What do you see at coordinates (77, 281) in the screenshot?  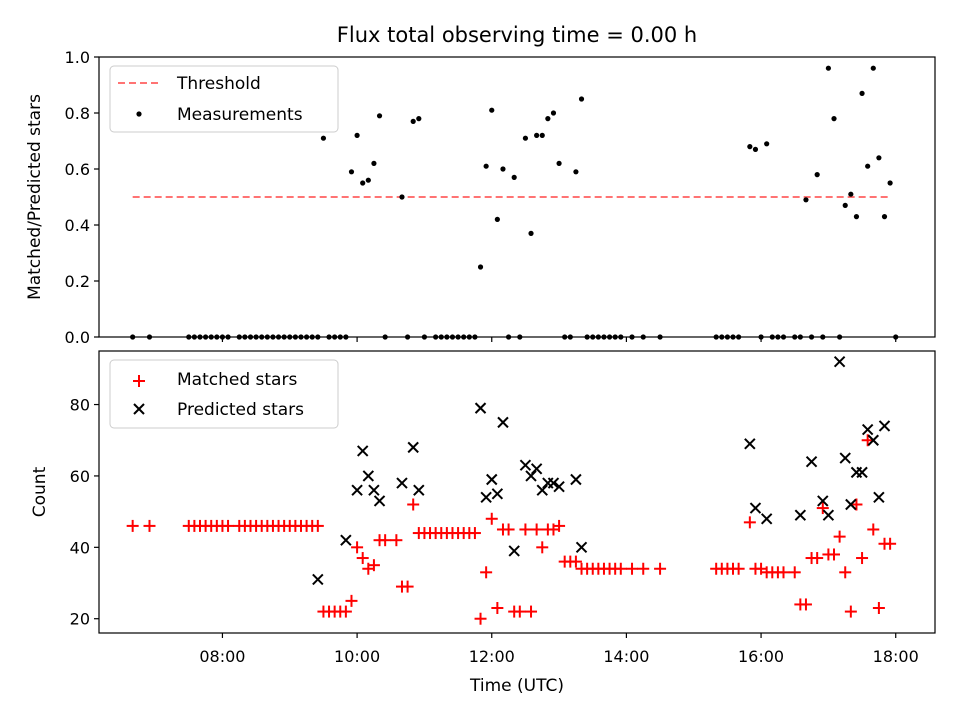 I see `y-tick-label: 0.2` at bounding box center [77, 281].